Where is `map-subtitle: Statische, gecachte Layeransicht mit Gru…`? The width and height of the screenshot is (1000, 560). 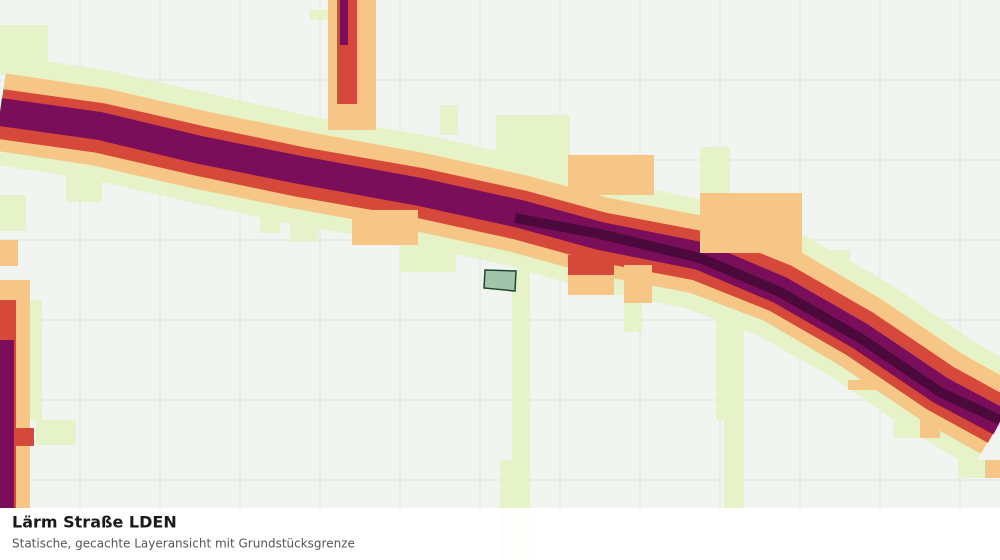
map-subtitle: Statische, gecachte Layeransicht mit Gru… is located at coordinates (183, 544).